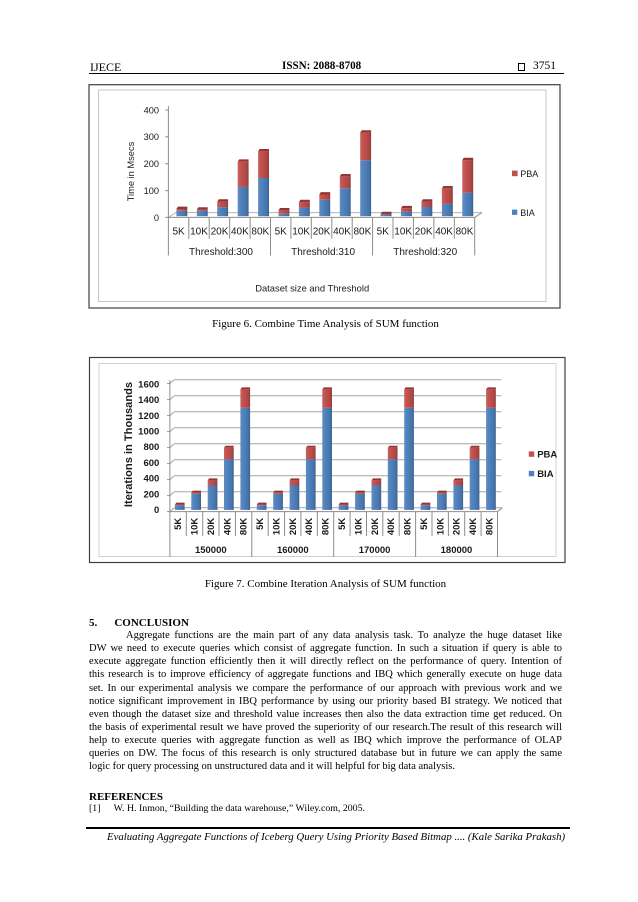  What do you see at coordinates (151, 463) in the screenshot?
I see `svg-text: 600` at bounding box center [151, 463].